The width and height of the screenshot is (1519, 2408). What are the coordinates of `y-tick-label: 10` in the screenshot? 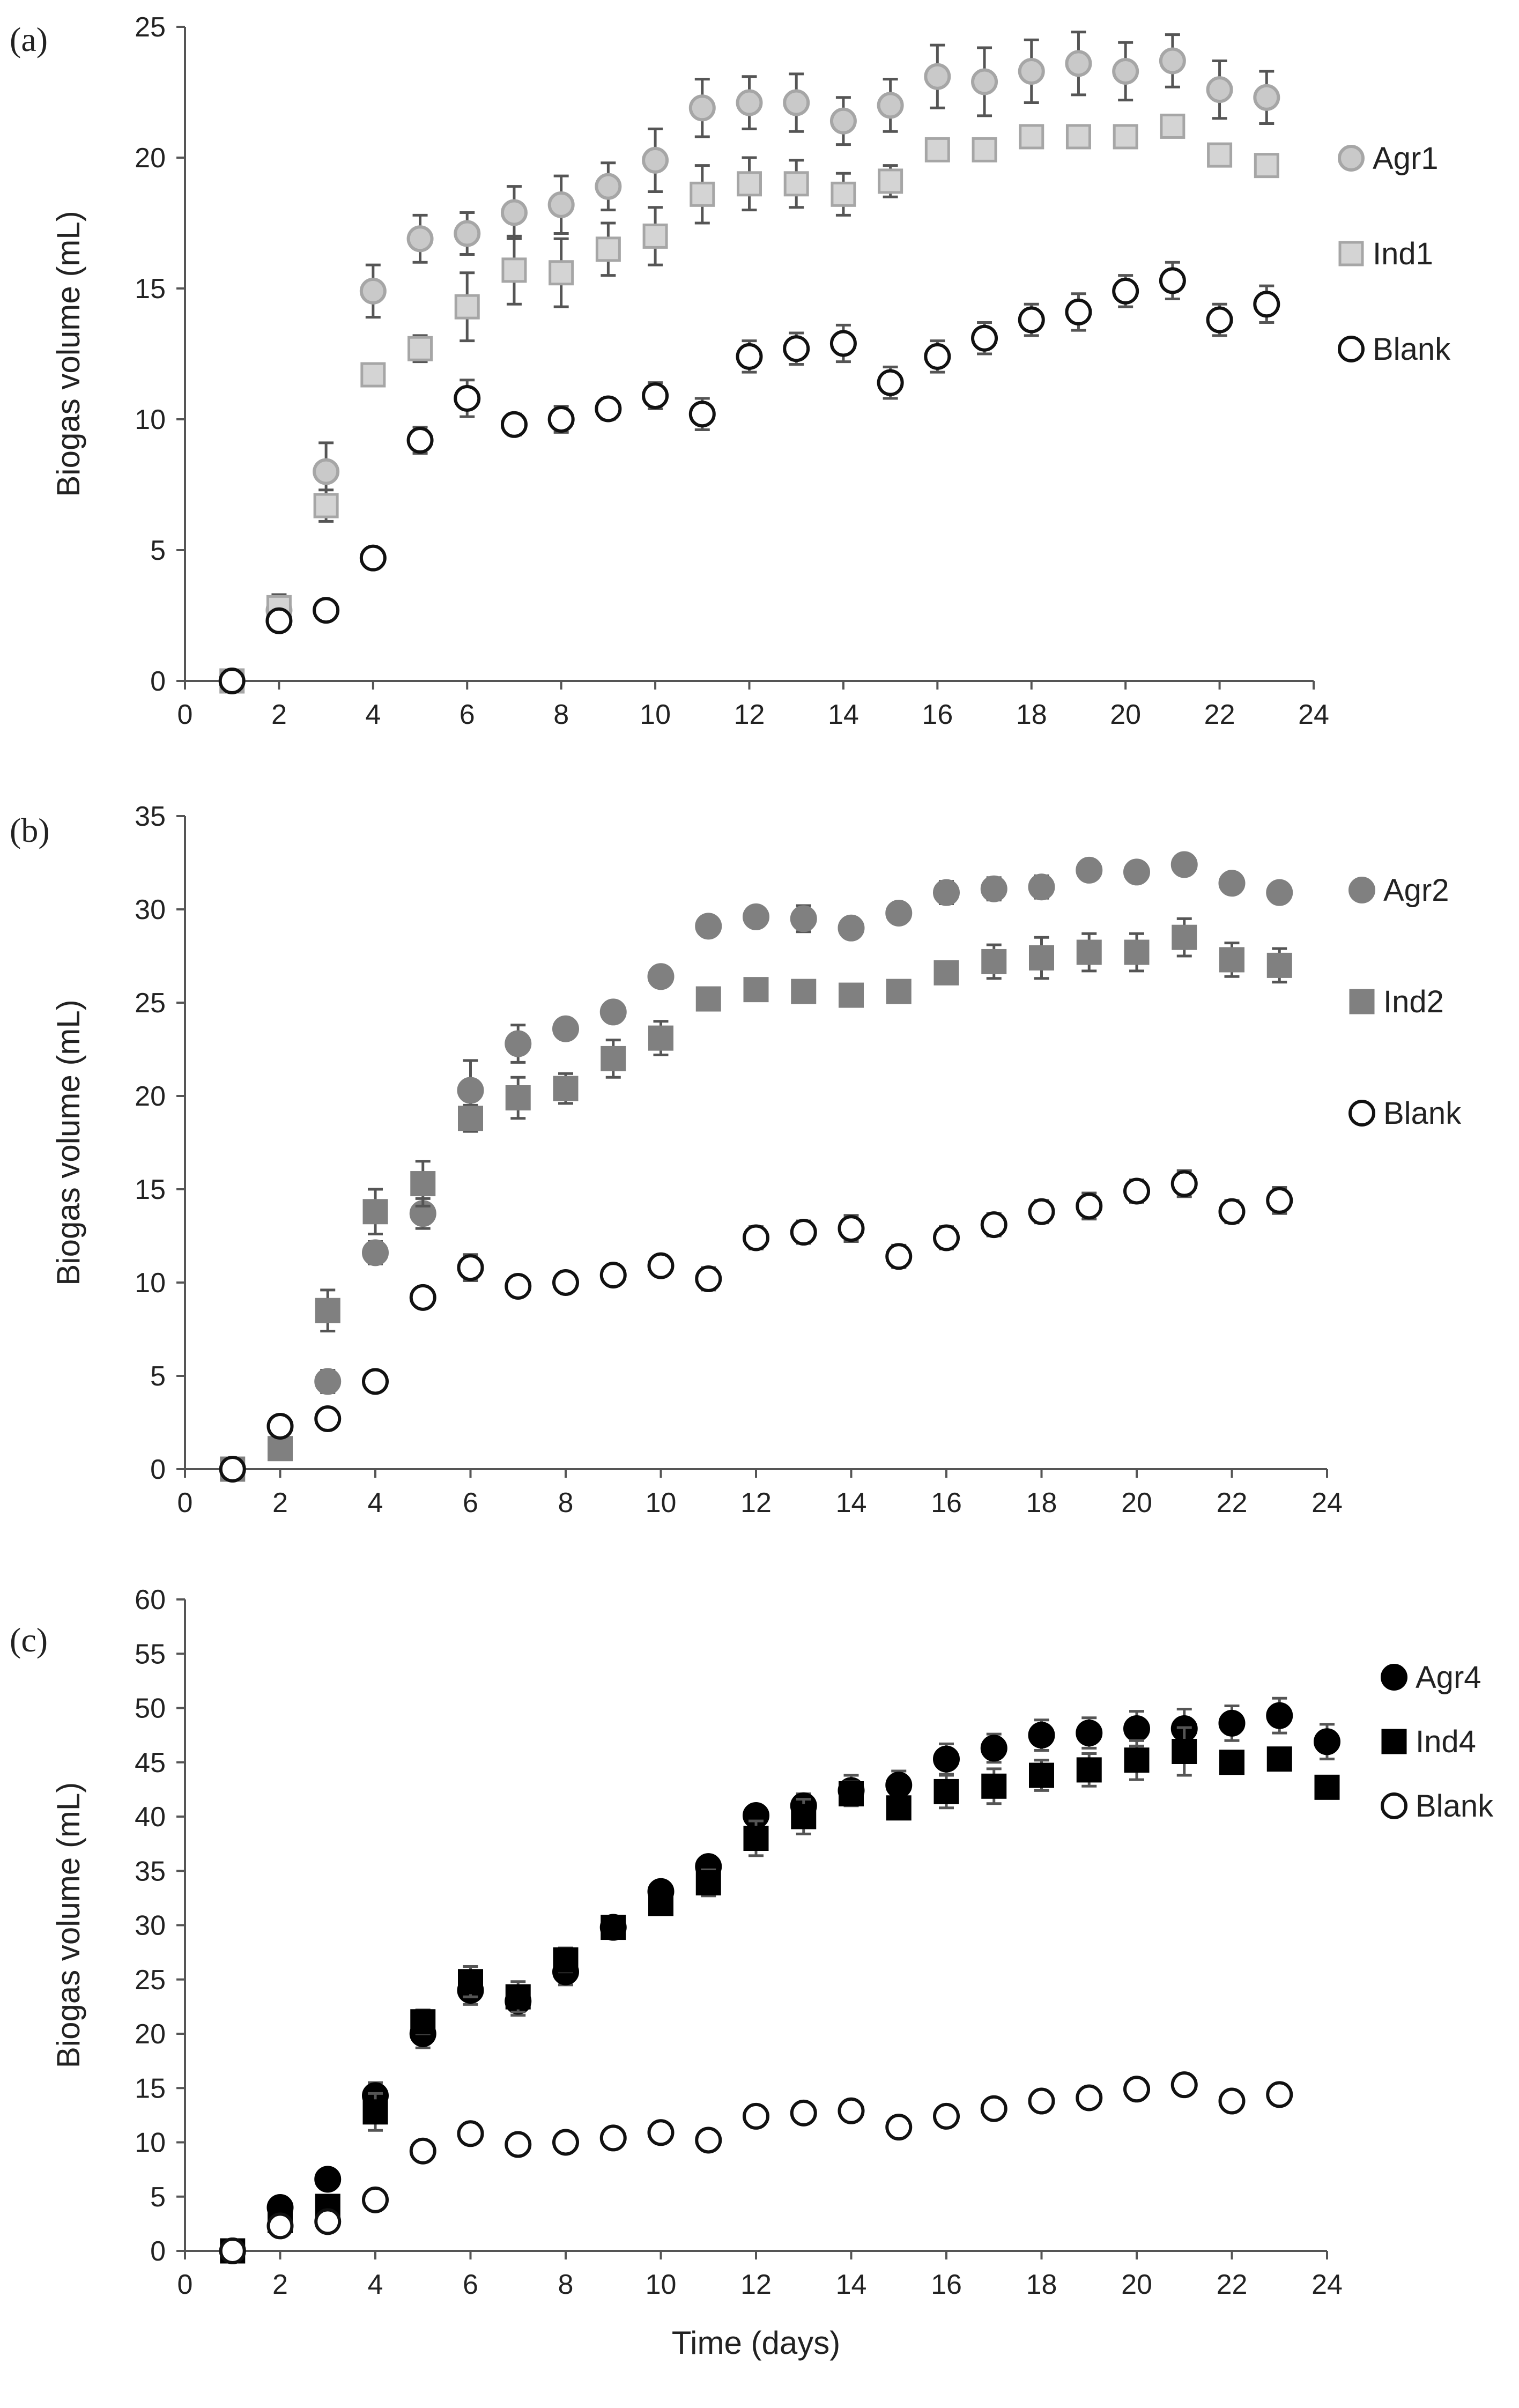 It's located at (150, 420).